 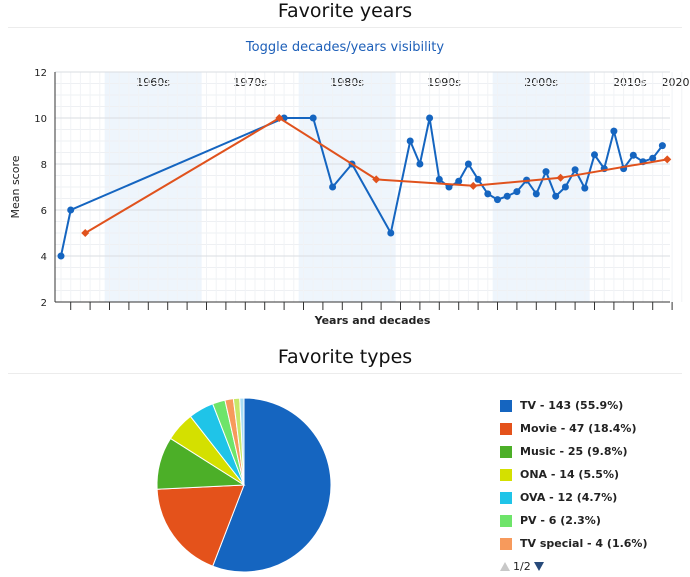 I want to click on legend-label: ONA - 14 (5.5%), so click(x=569, y=474).